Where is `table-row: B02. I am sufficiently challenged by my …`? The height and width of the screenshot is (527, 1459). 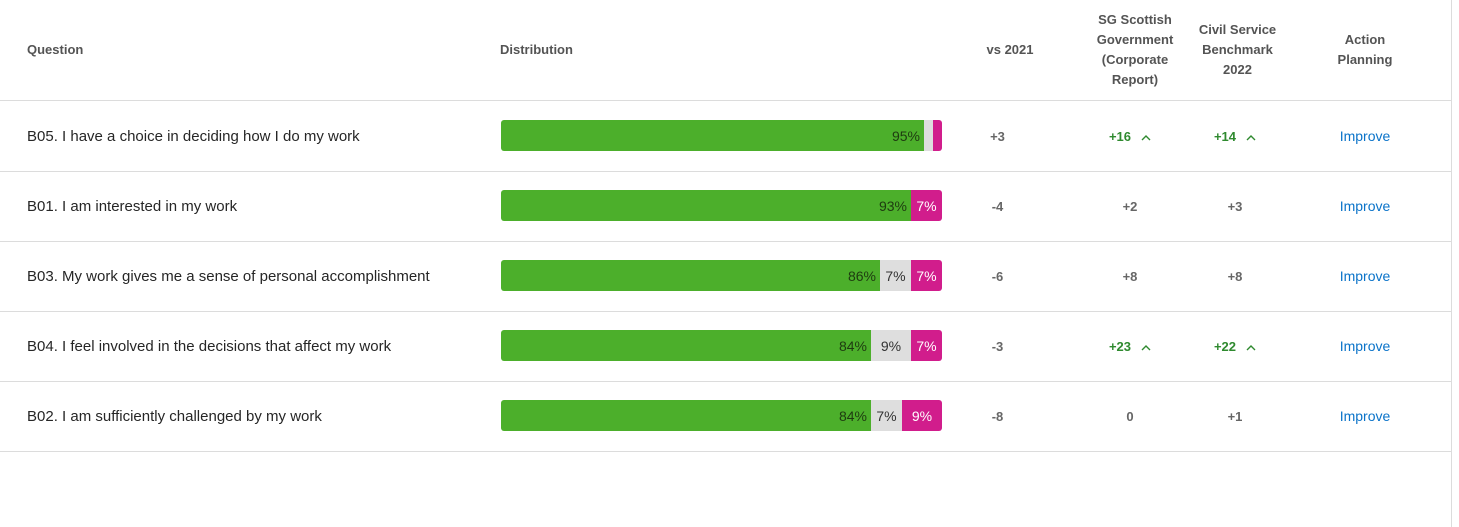 table-row: B02. I am sufficiently challenged by my … is located at coordinates (726, 416).